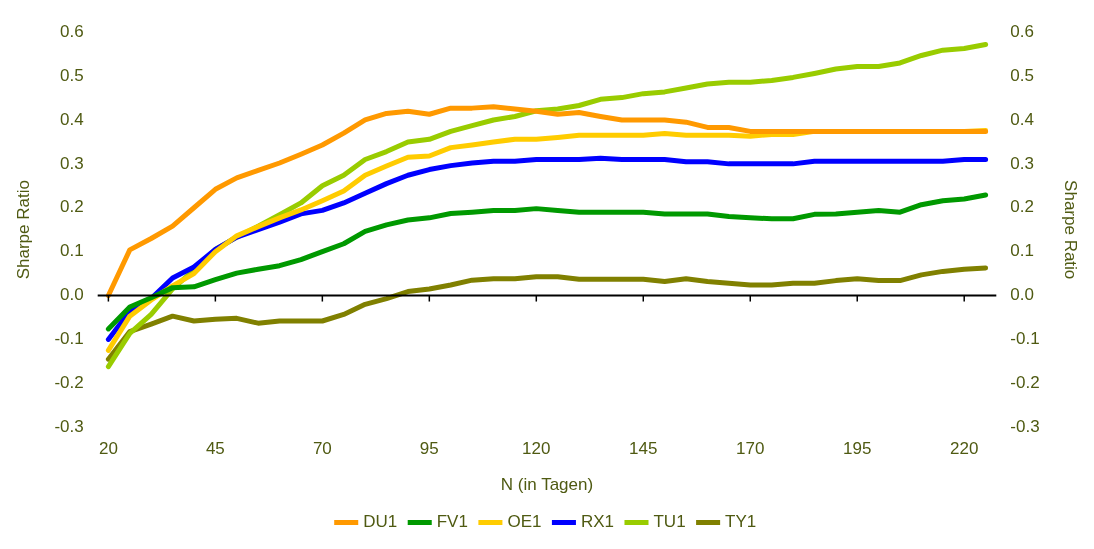 The height and width of the screenshot is (549, 1094). What do you see at coordinates (1022, 251) in the screenshot?
I see `y2-tick-label: 0.1` at bounding box center [1022, 251].